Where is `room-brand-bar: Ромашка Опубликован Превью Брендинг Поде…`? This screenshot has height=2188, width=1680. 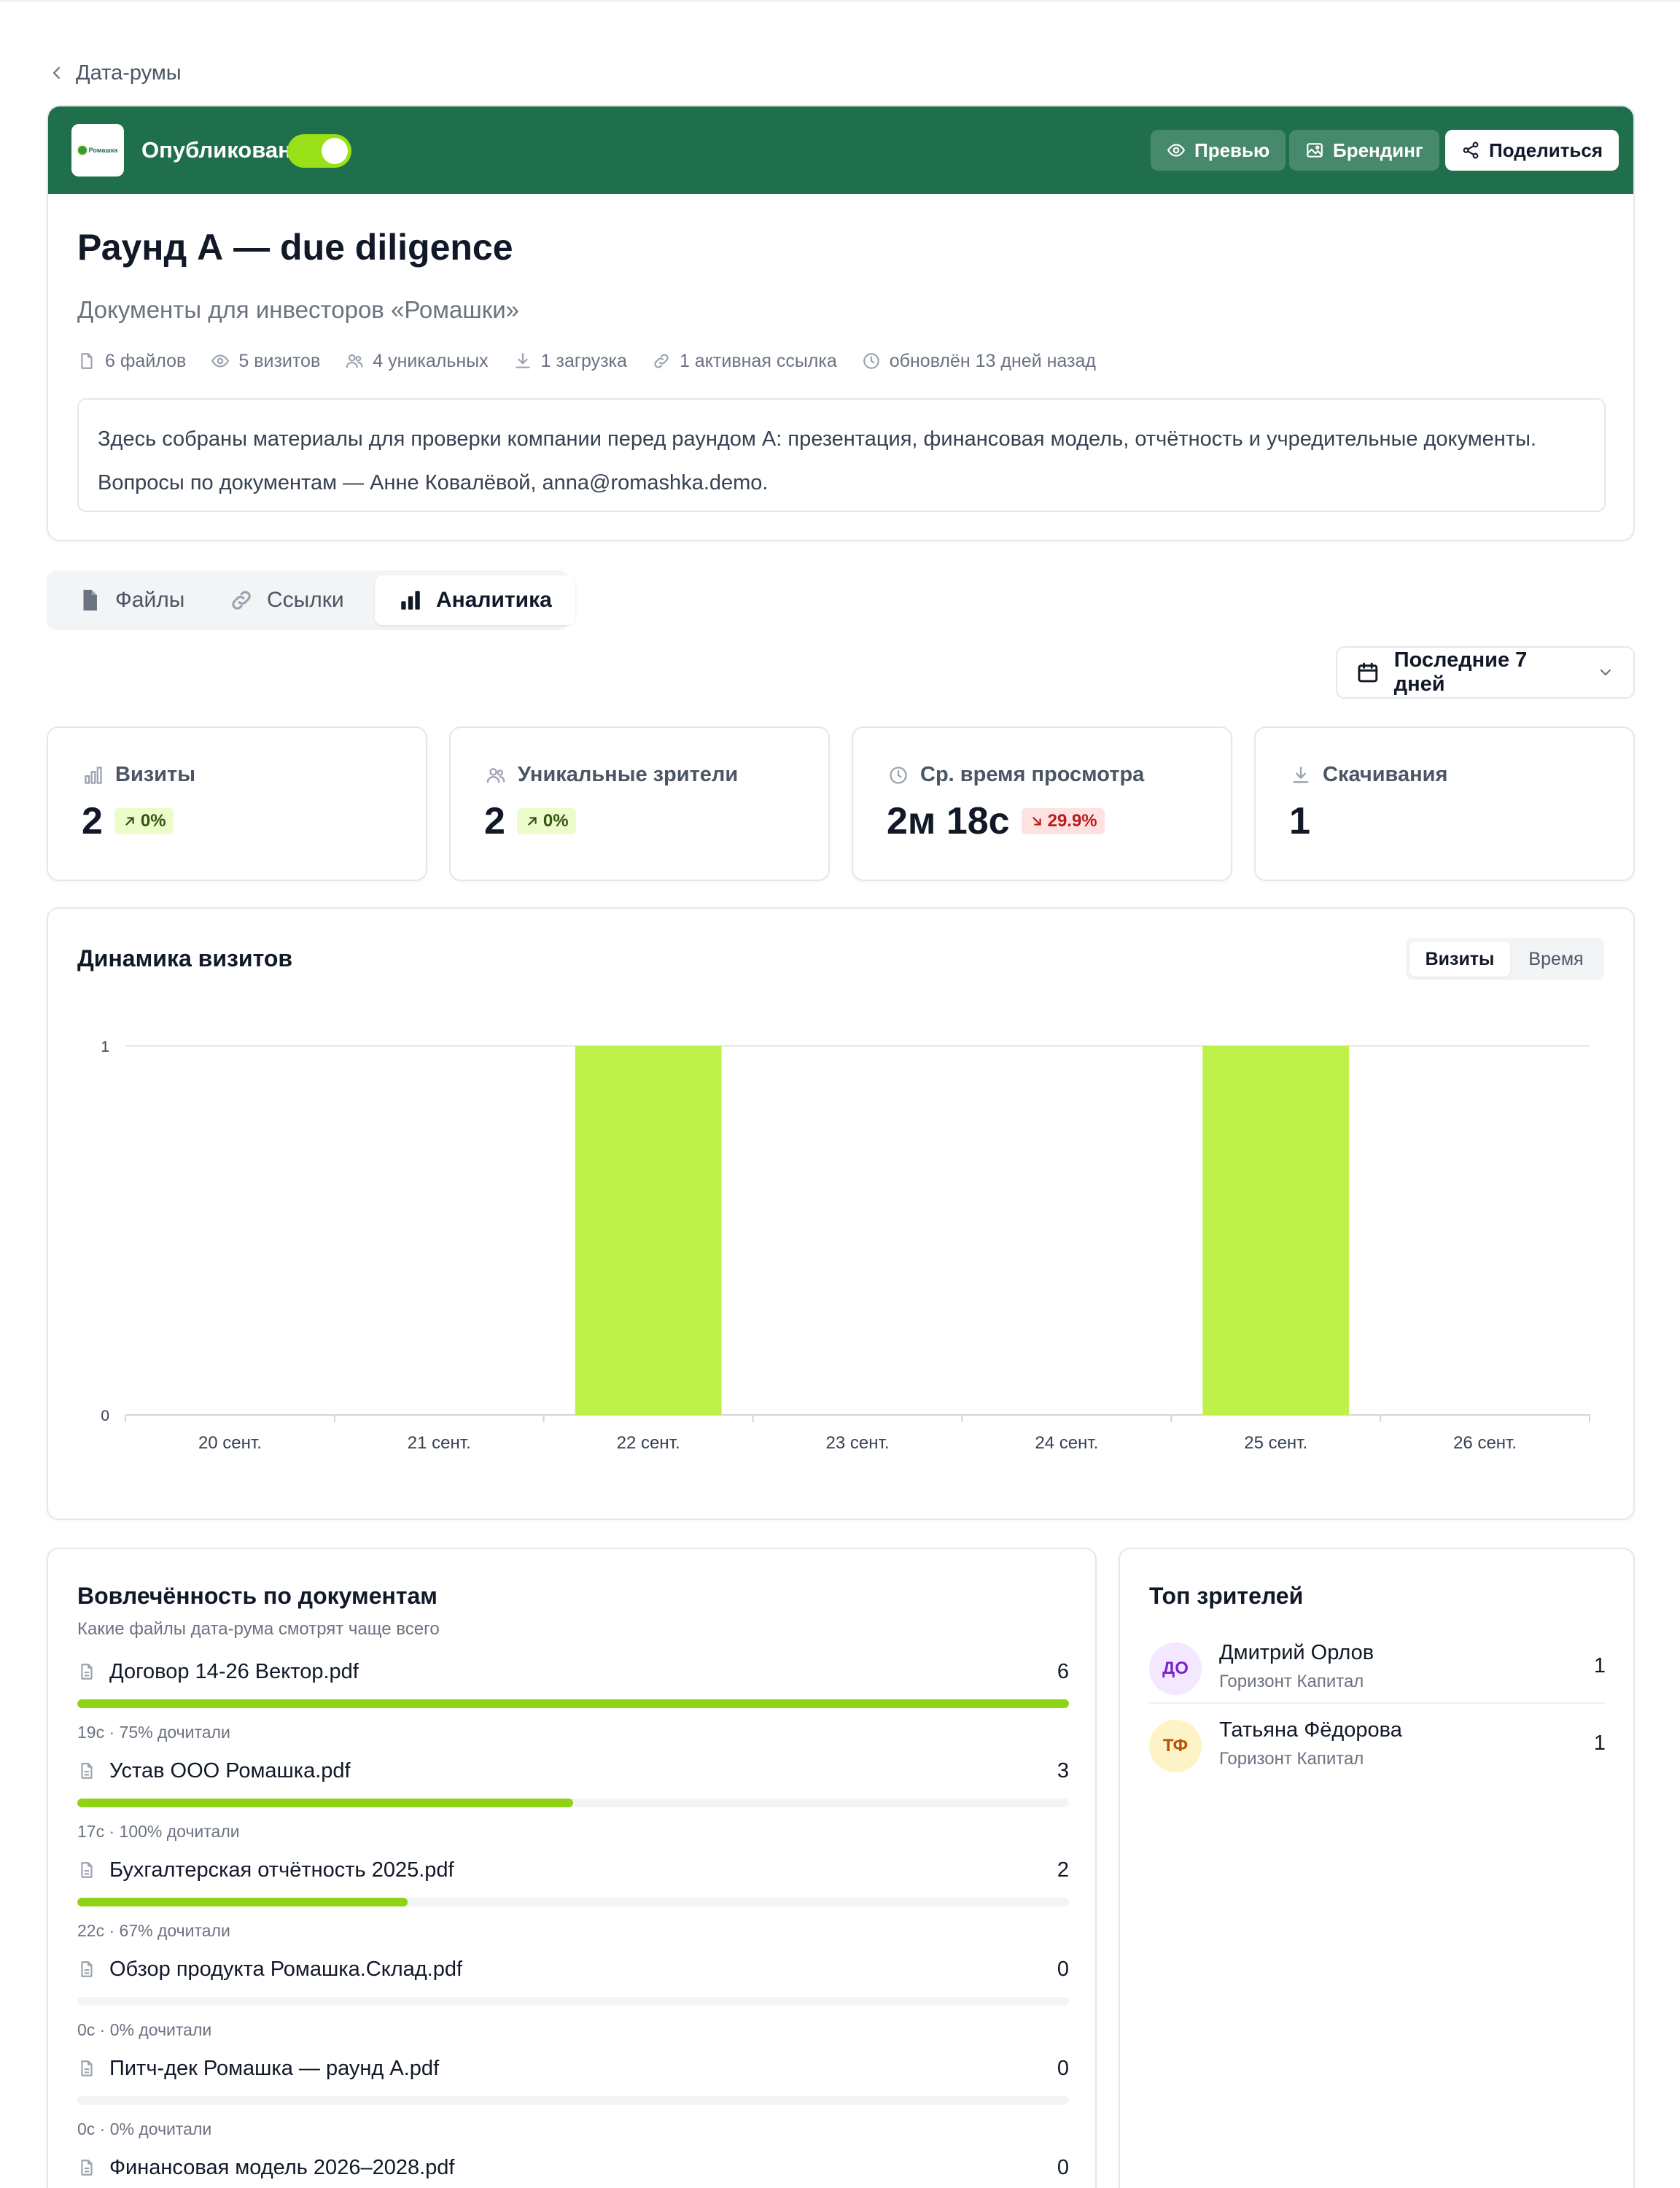
room-brand-bar: Ромашка Опубликован Превью Брендинг Поде… is located at coordinates (840, 150).